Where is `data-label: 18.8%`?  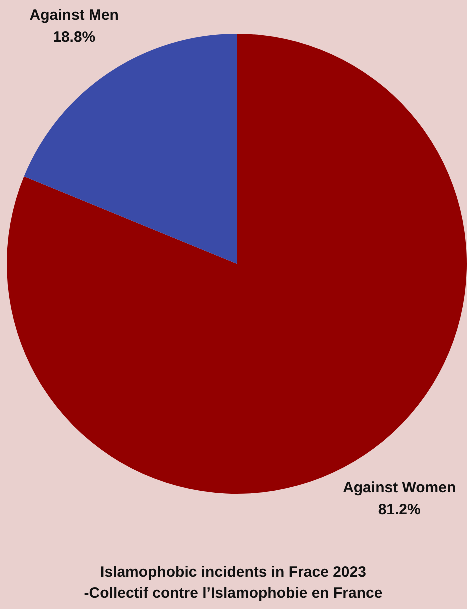 data-label: 18.8% is located at coordinates (74, 37).